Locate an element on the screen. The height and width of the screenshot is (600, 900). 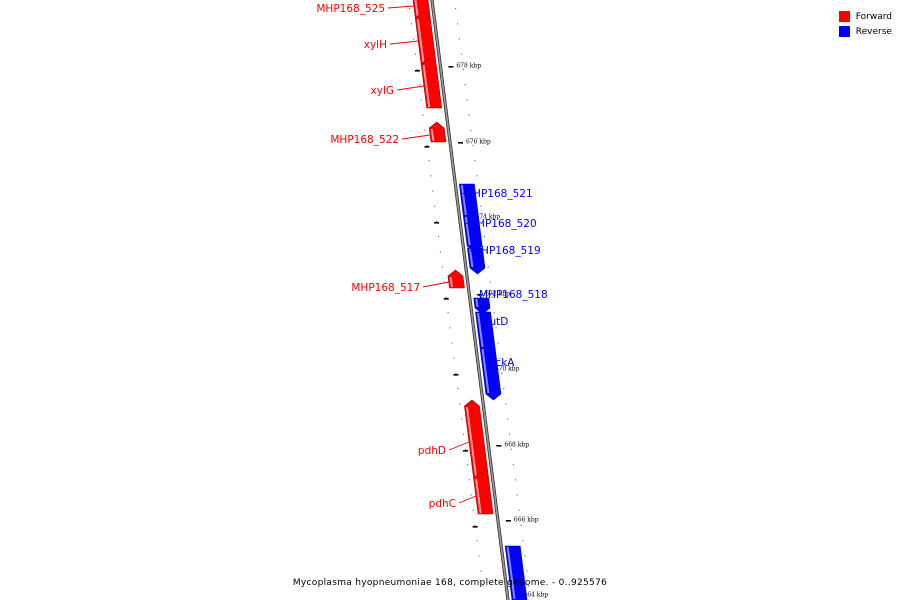
gene-label: xylH is located at coordinates (375, 45).